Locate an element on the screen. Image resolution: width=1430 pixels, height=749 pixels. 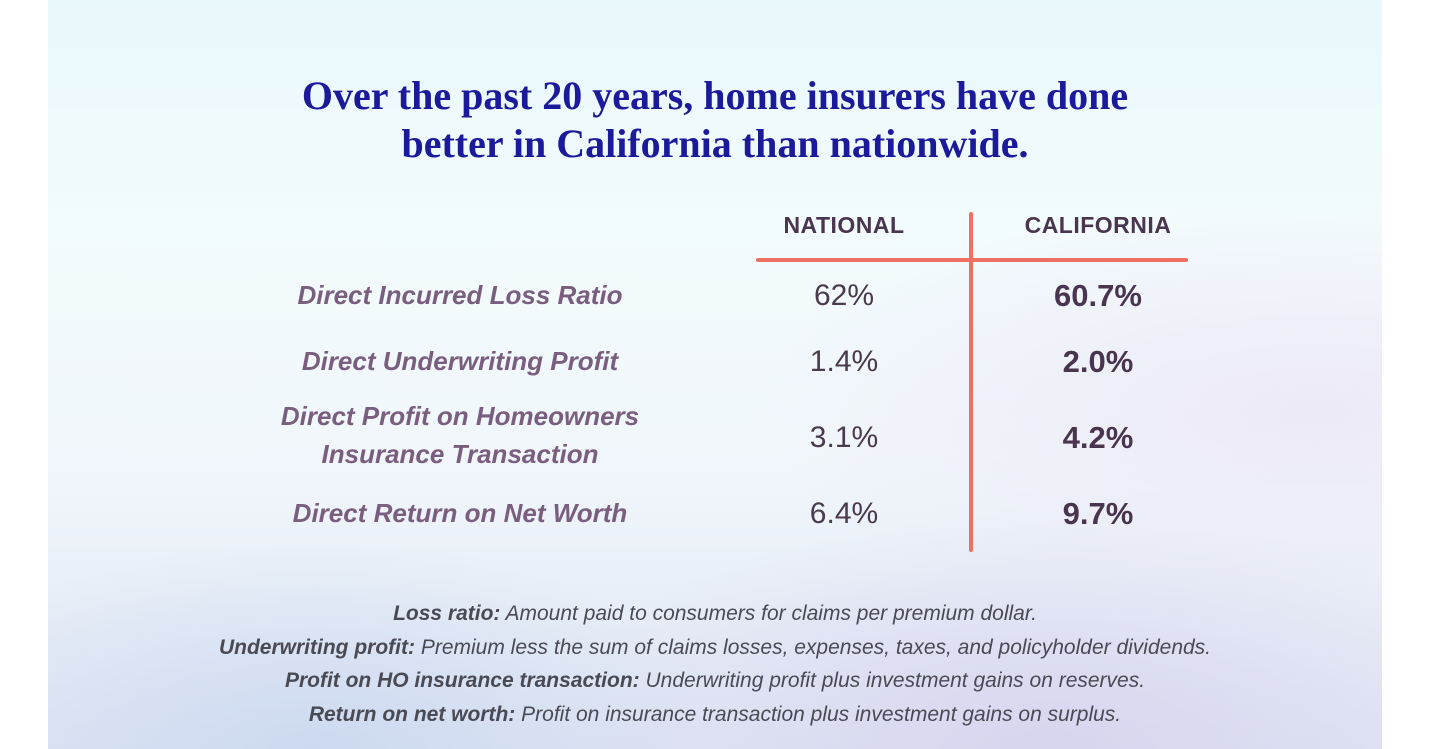
column-header-california: CALIFORNIA is located at coordinates (1098, 225).